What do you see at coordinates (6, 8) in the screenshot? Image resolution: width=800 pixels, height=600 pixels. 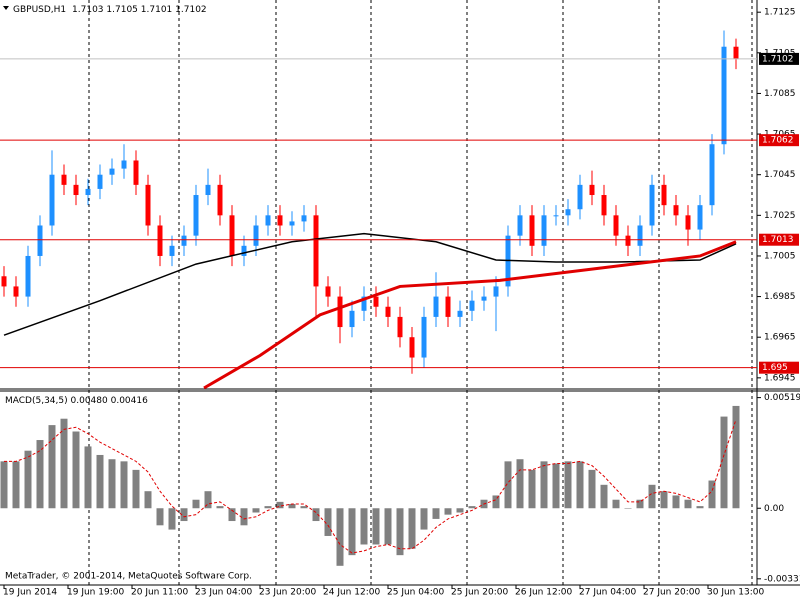 I see `menu-arrow` at bounding box center [6, 8].